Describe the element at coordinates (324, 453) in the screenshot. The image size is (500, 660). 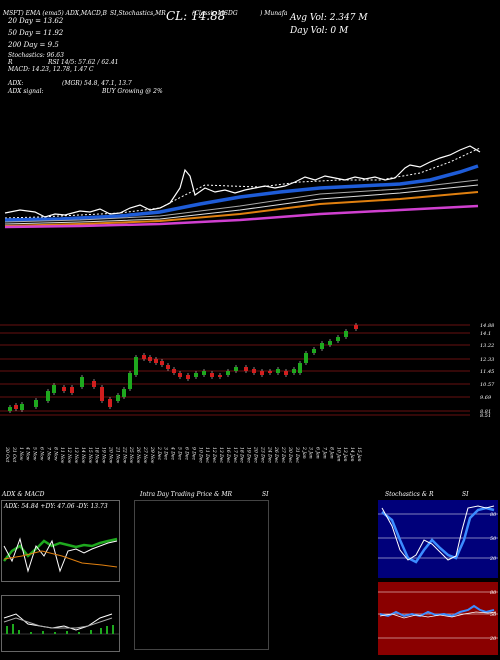
I see `date-label: 7 Jan` at that location.